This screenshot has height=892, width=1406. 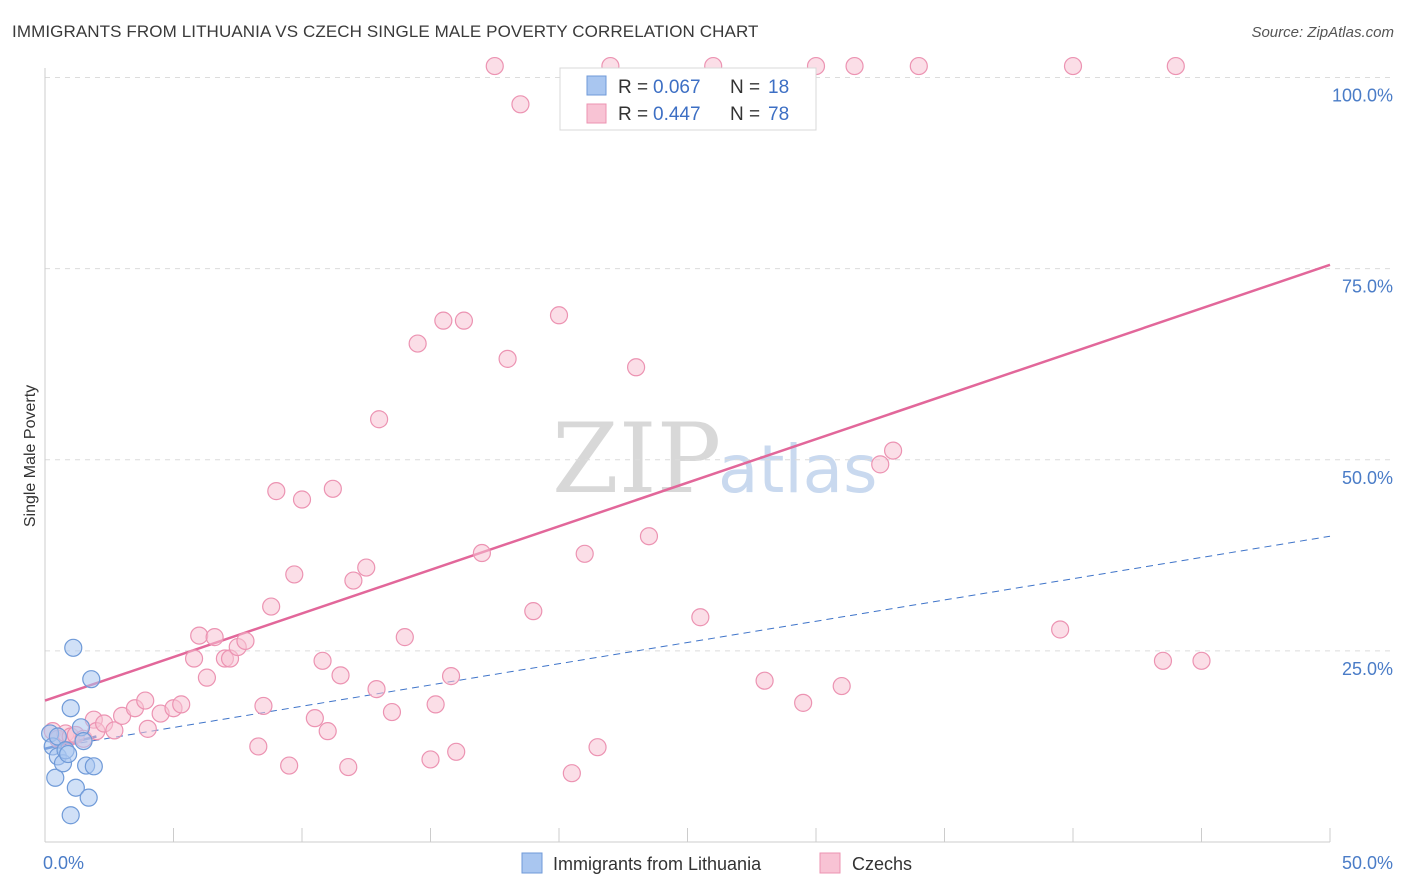 What do you see at coordinates (532, 863) in the screenshot?
I see `bottom-legend-swatch-lithuania` at bounding box center [532, 863].